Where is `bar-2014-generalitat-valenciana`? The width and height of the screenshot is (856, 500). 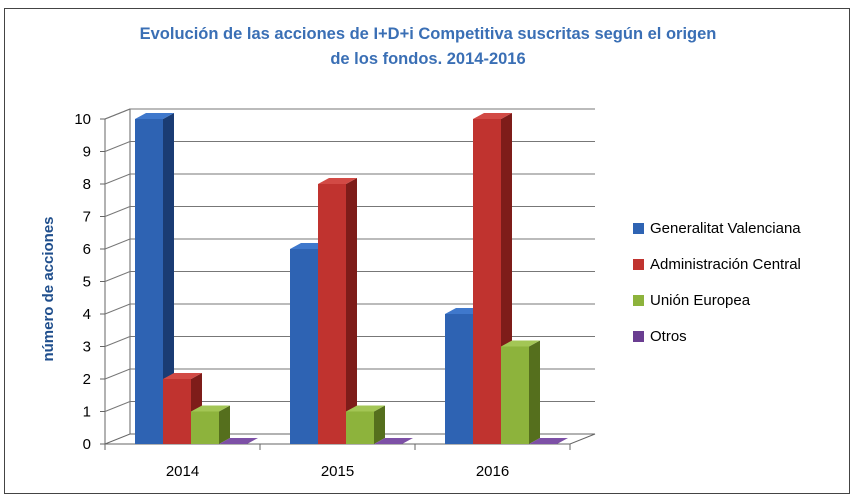
bar-2014-generalitat-valenciana is located at coordinates (154, 278).